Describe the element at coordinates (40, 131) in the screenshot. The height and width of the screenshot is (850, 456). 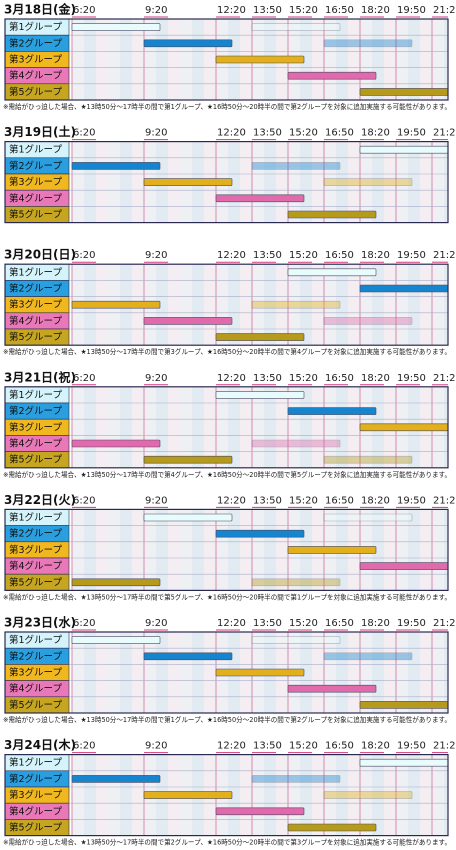
I see `date: 3月19日(土)` at that location.